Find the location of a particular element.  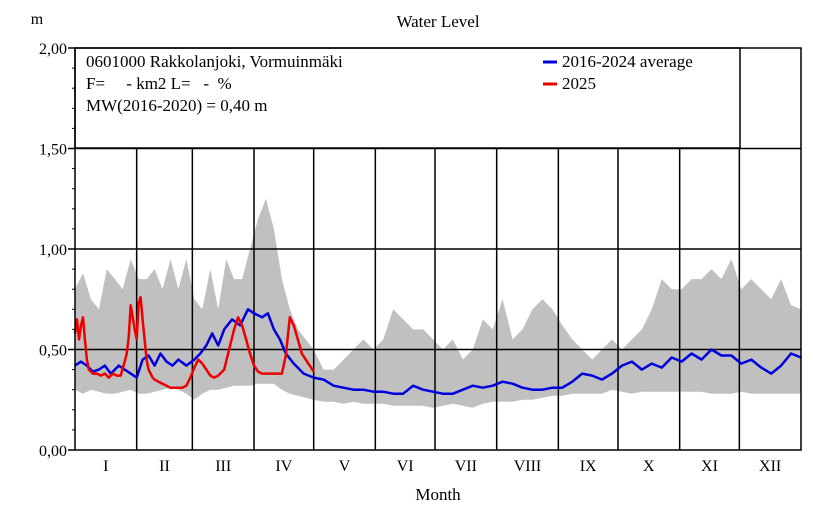

y-tick-label: 0,00 is located at coordinates (53, 451).